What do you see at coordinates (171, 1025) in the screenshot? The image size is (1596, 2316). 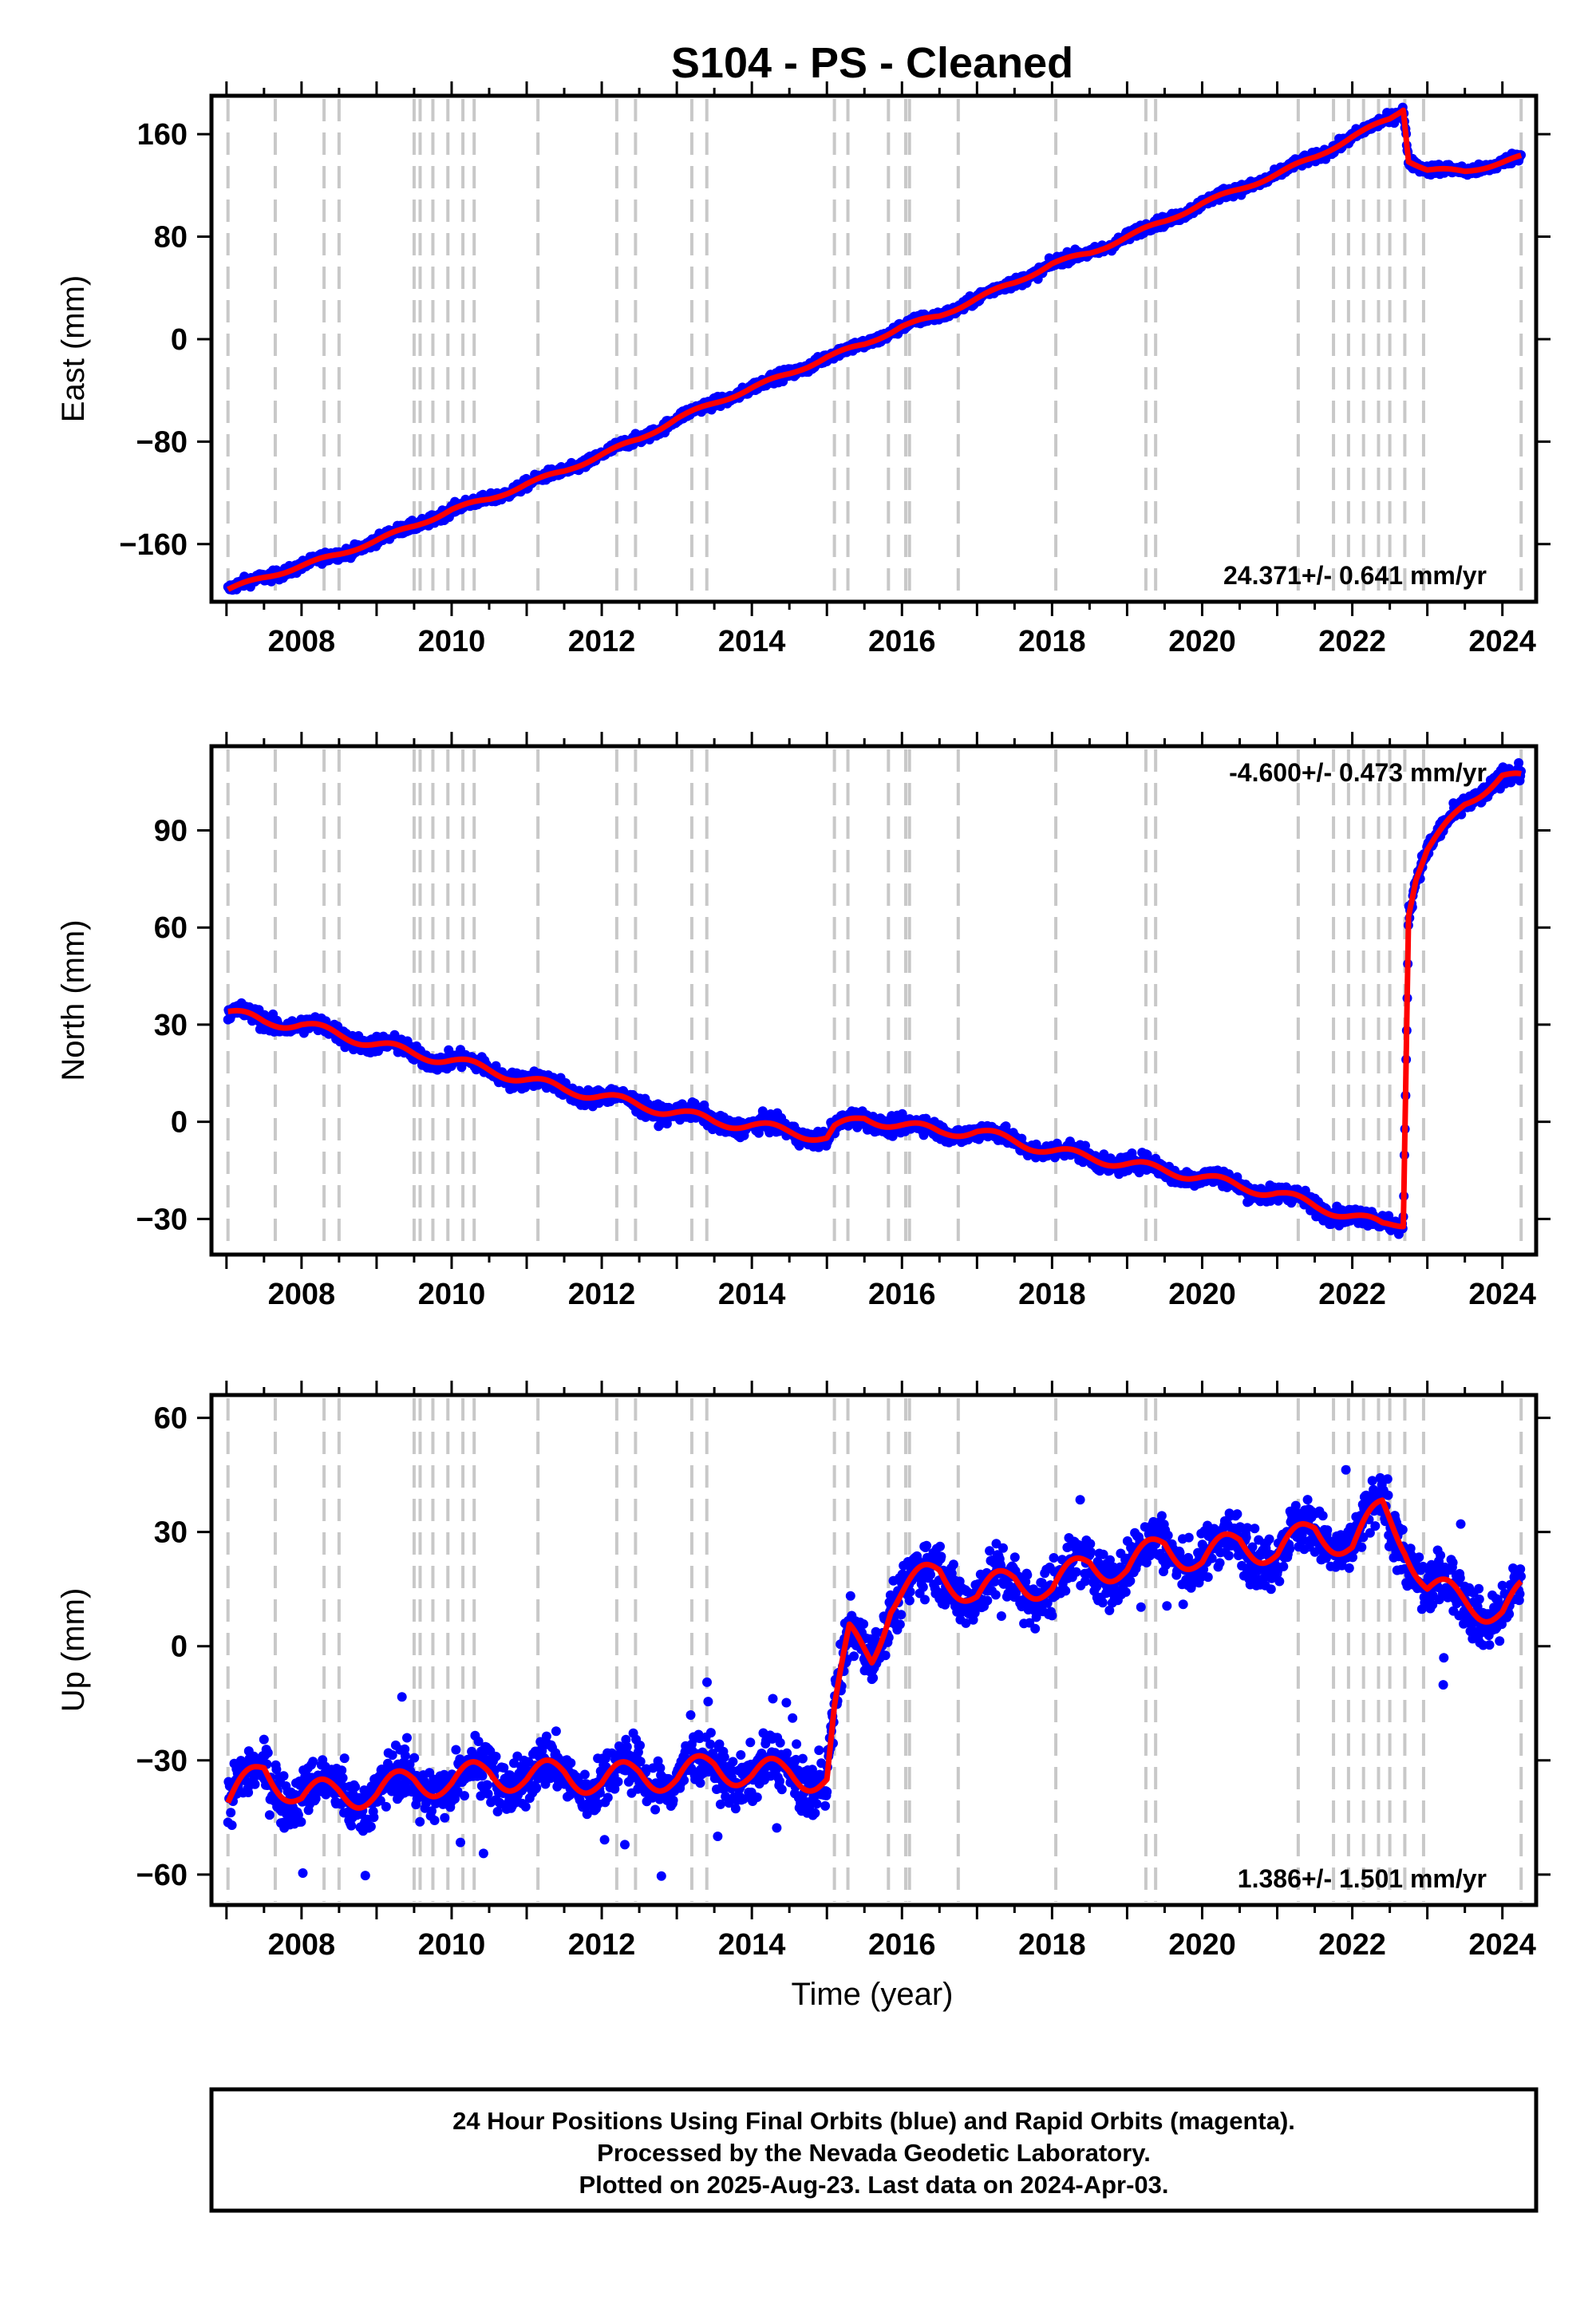 I see `y-tick-label: 30` at bounding box center [171, 1025].